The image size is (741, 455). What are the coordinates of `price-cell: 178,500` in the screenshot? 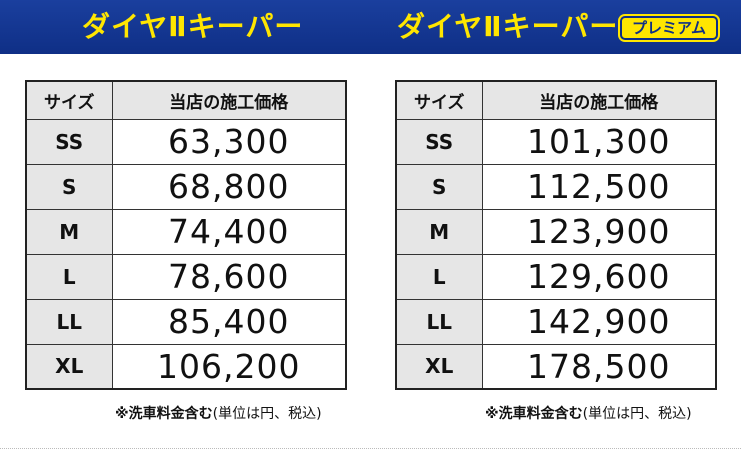 It's located at (599, 366).